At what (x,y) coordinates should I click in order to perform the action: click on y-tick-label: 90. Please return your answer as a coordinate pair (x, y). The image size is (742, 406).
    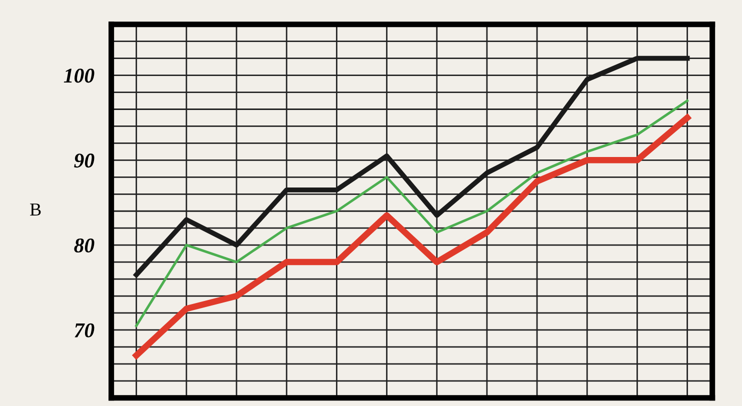
    Looking at the image, I should click on (84, 161).